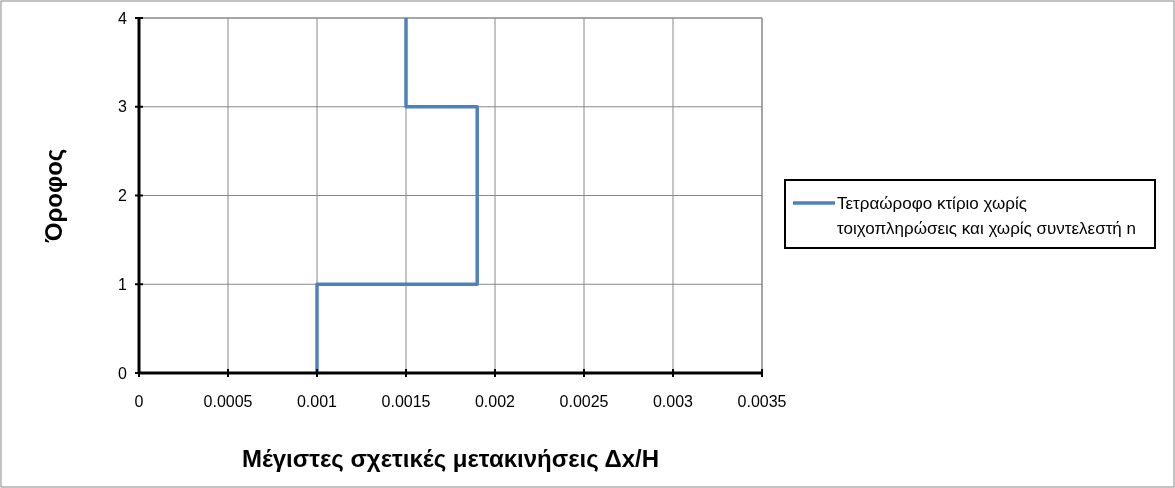 The width and height of the screenshot is (1175, 488). Describe the element at coordinates (495, 401) in the screenshot. I see `x-tick-label: 0.002` at that location.